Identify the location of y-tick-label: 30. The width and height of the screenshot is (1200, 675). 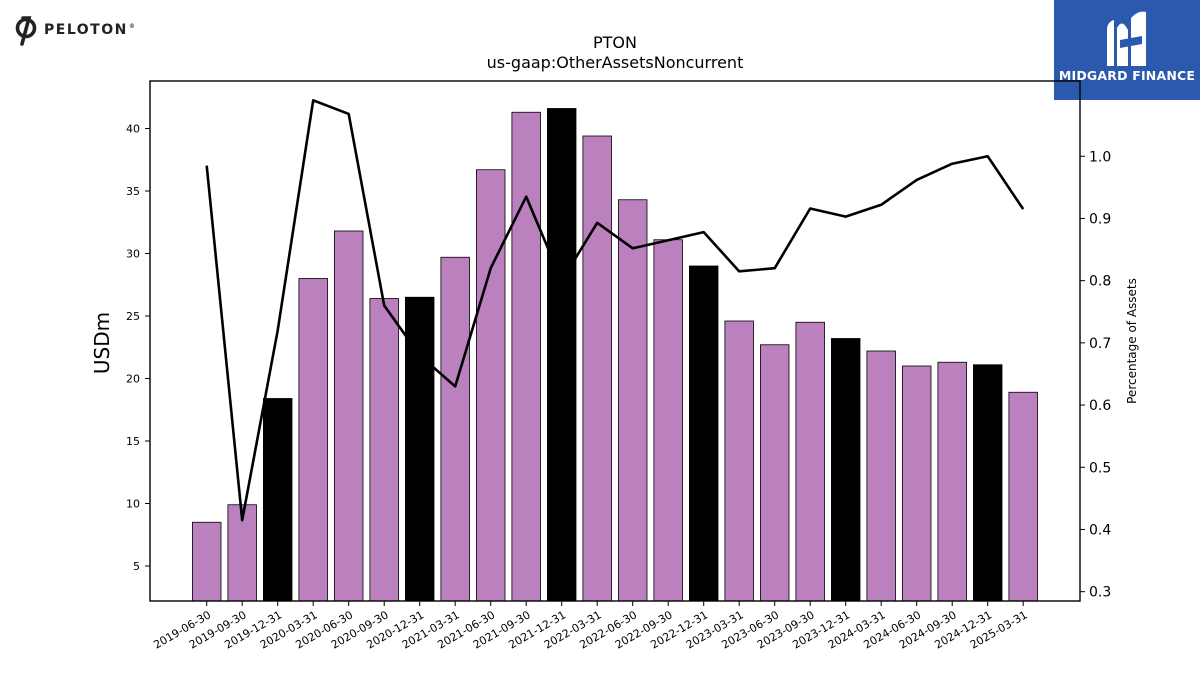
(133, 254).